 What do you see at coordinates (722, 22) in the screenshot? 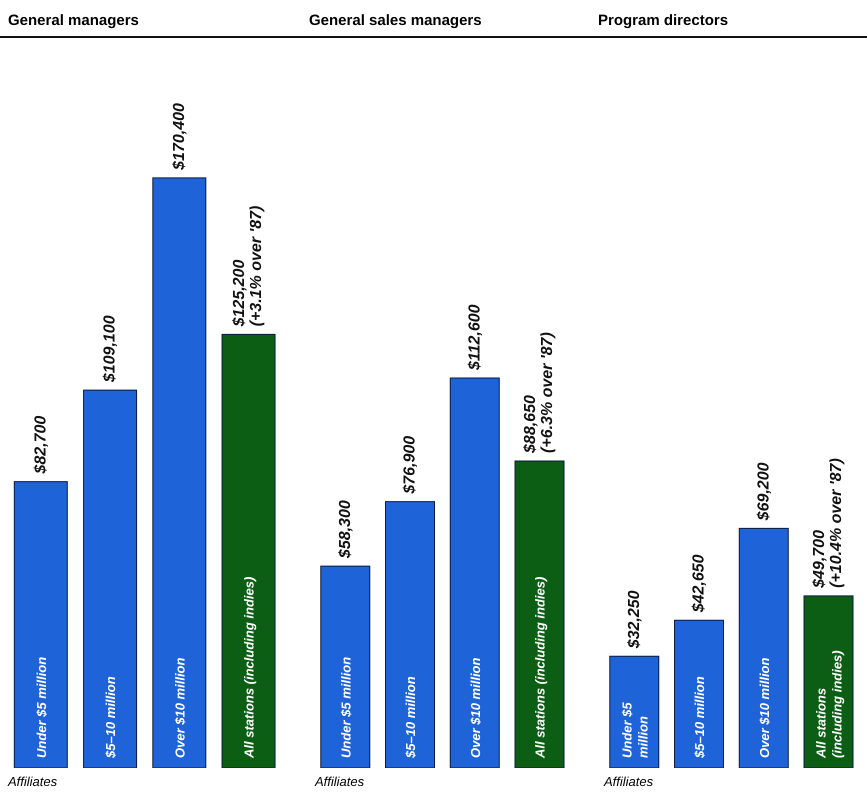
I see `chart-title: Program directors` at bounding box center [722, 22].